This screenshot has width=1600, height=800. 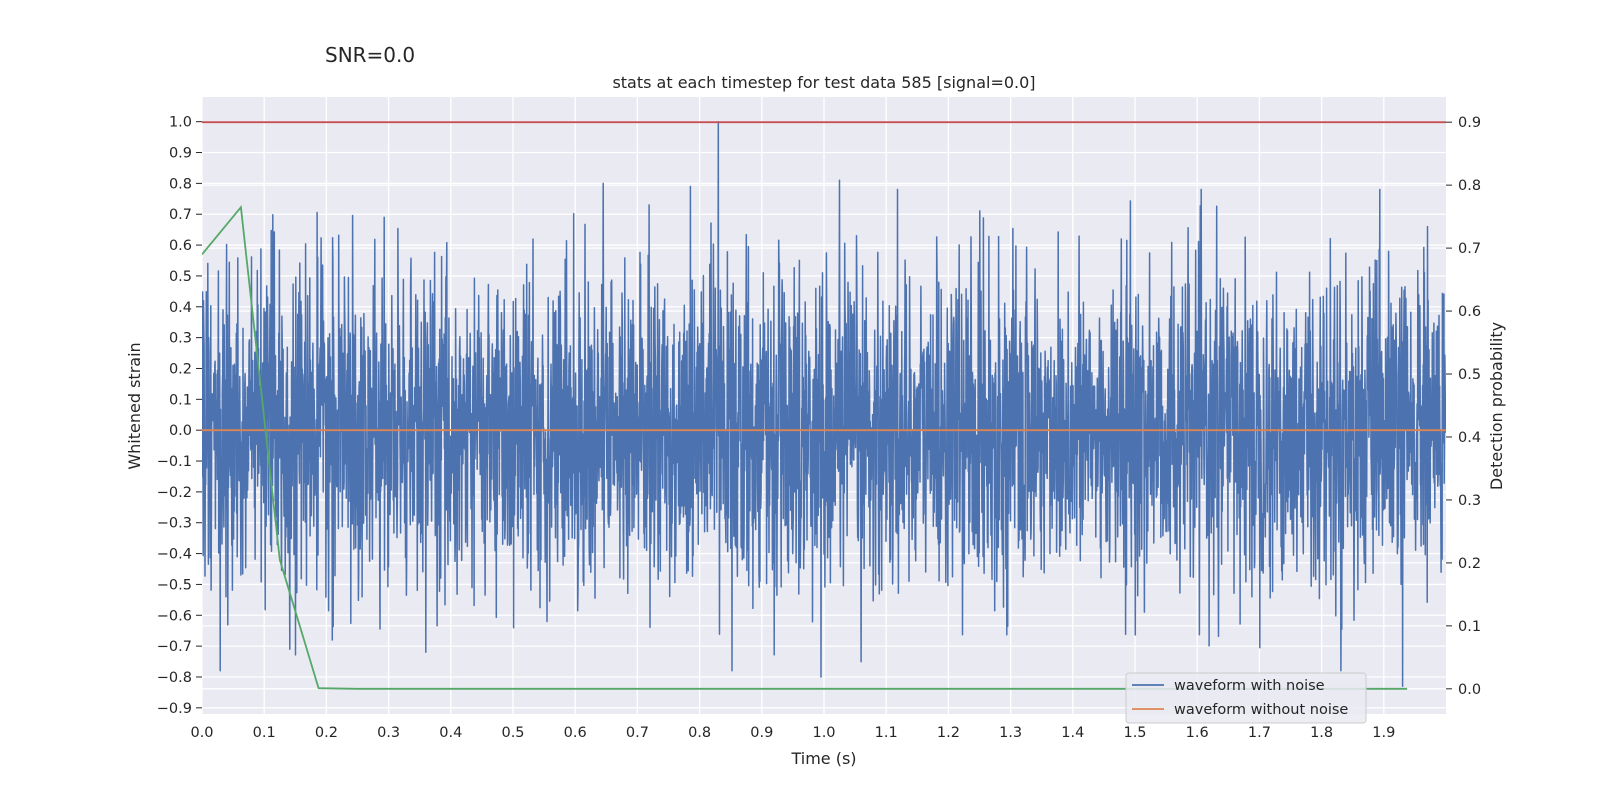 What do you see at coordinates (180, 123) in the screenshot?
I see `y-tick-label: 1.0` at bounding box center [180, 123].